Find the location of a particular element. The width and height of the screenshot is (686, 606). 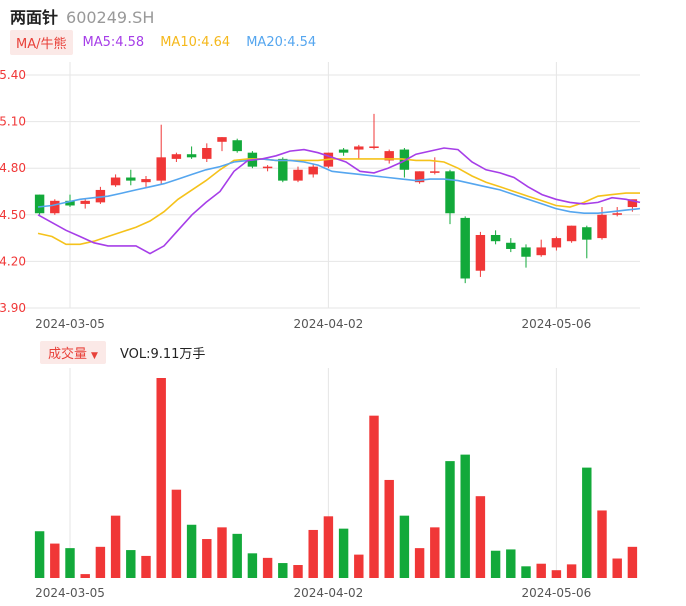

price-tick-label: 4.20 is located at coordinates (13, 261).